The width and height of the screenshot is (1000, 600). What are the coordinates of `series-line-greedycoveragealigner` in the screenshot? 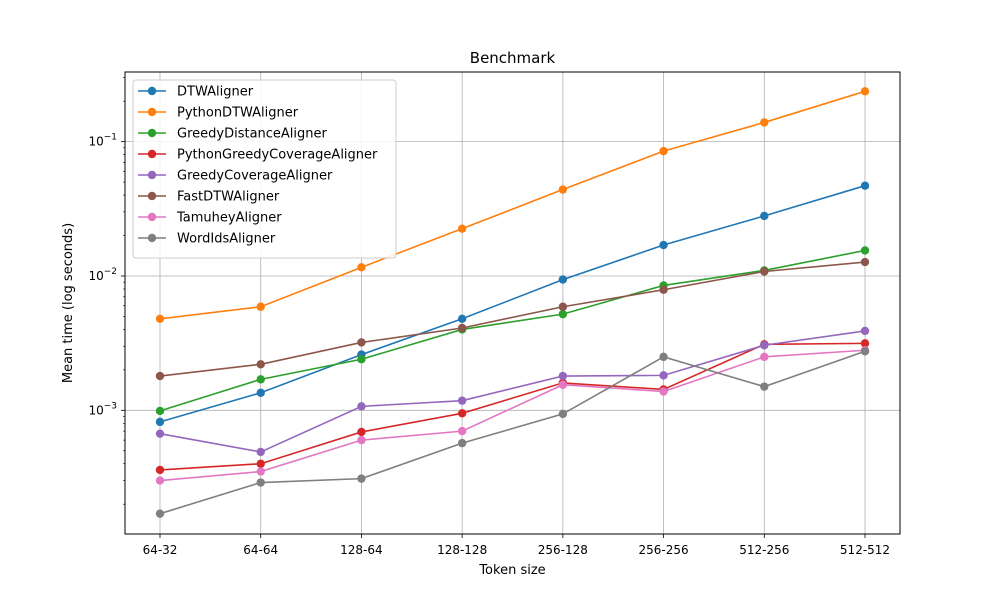 It's located at (512, 391).